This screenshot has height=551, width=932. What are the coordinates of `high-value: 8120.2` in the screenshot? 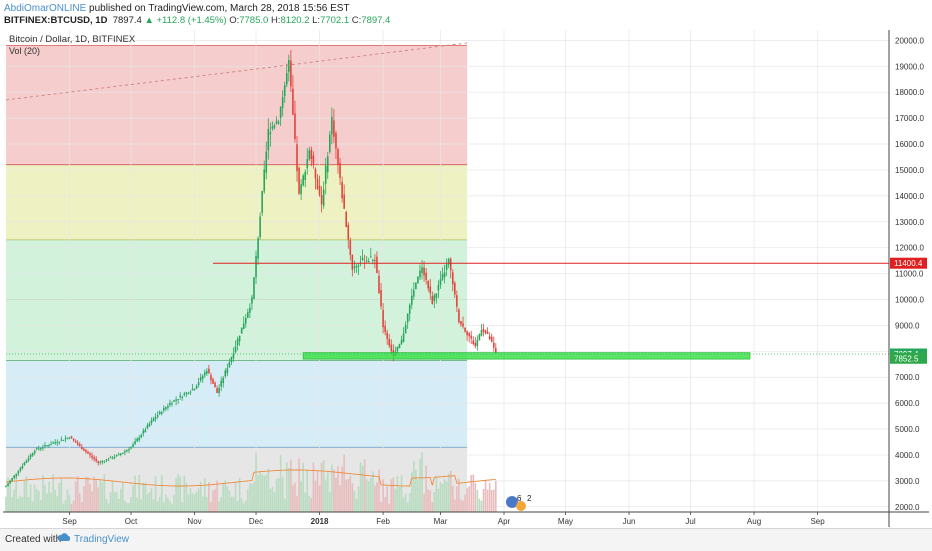 It's located at (295, 20).